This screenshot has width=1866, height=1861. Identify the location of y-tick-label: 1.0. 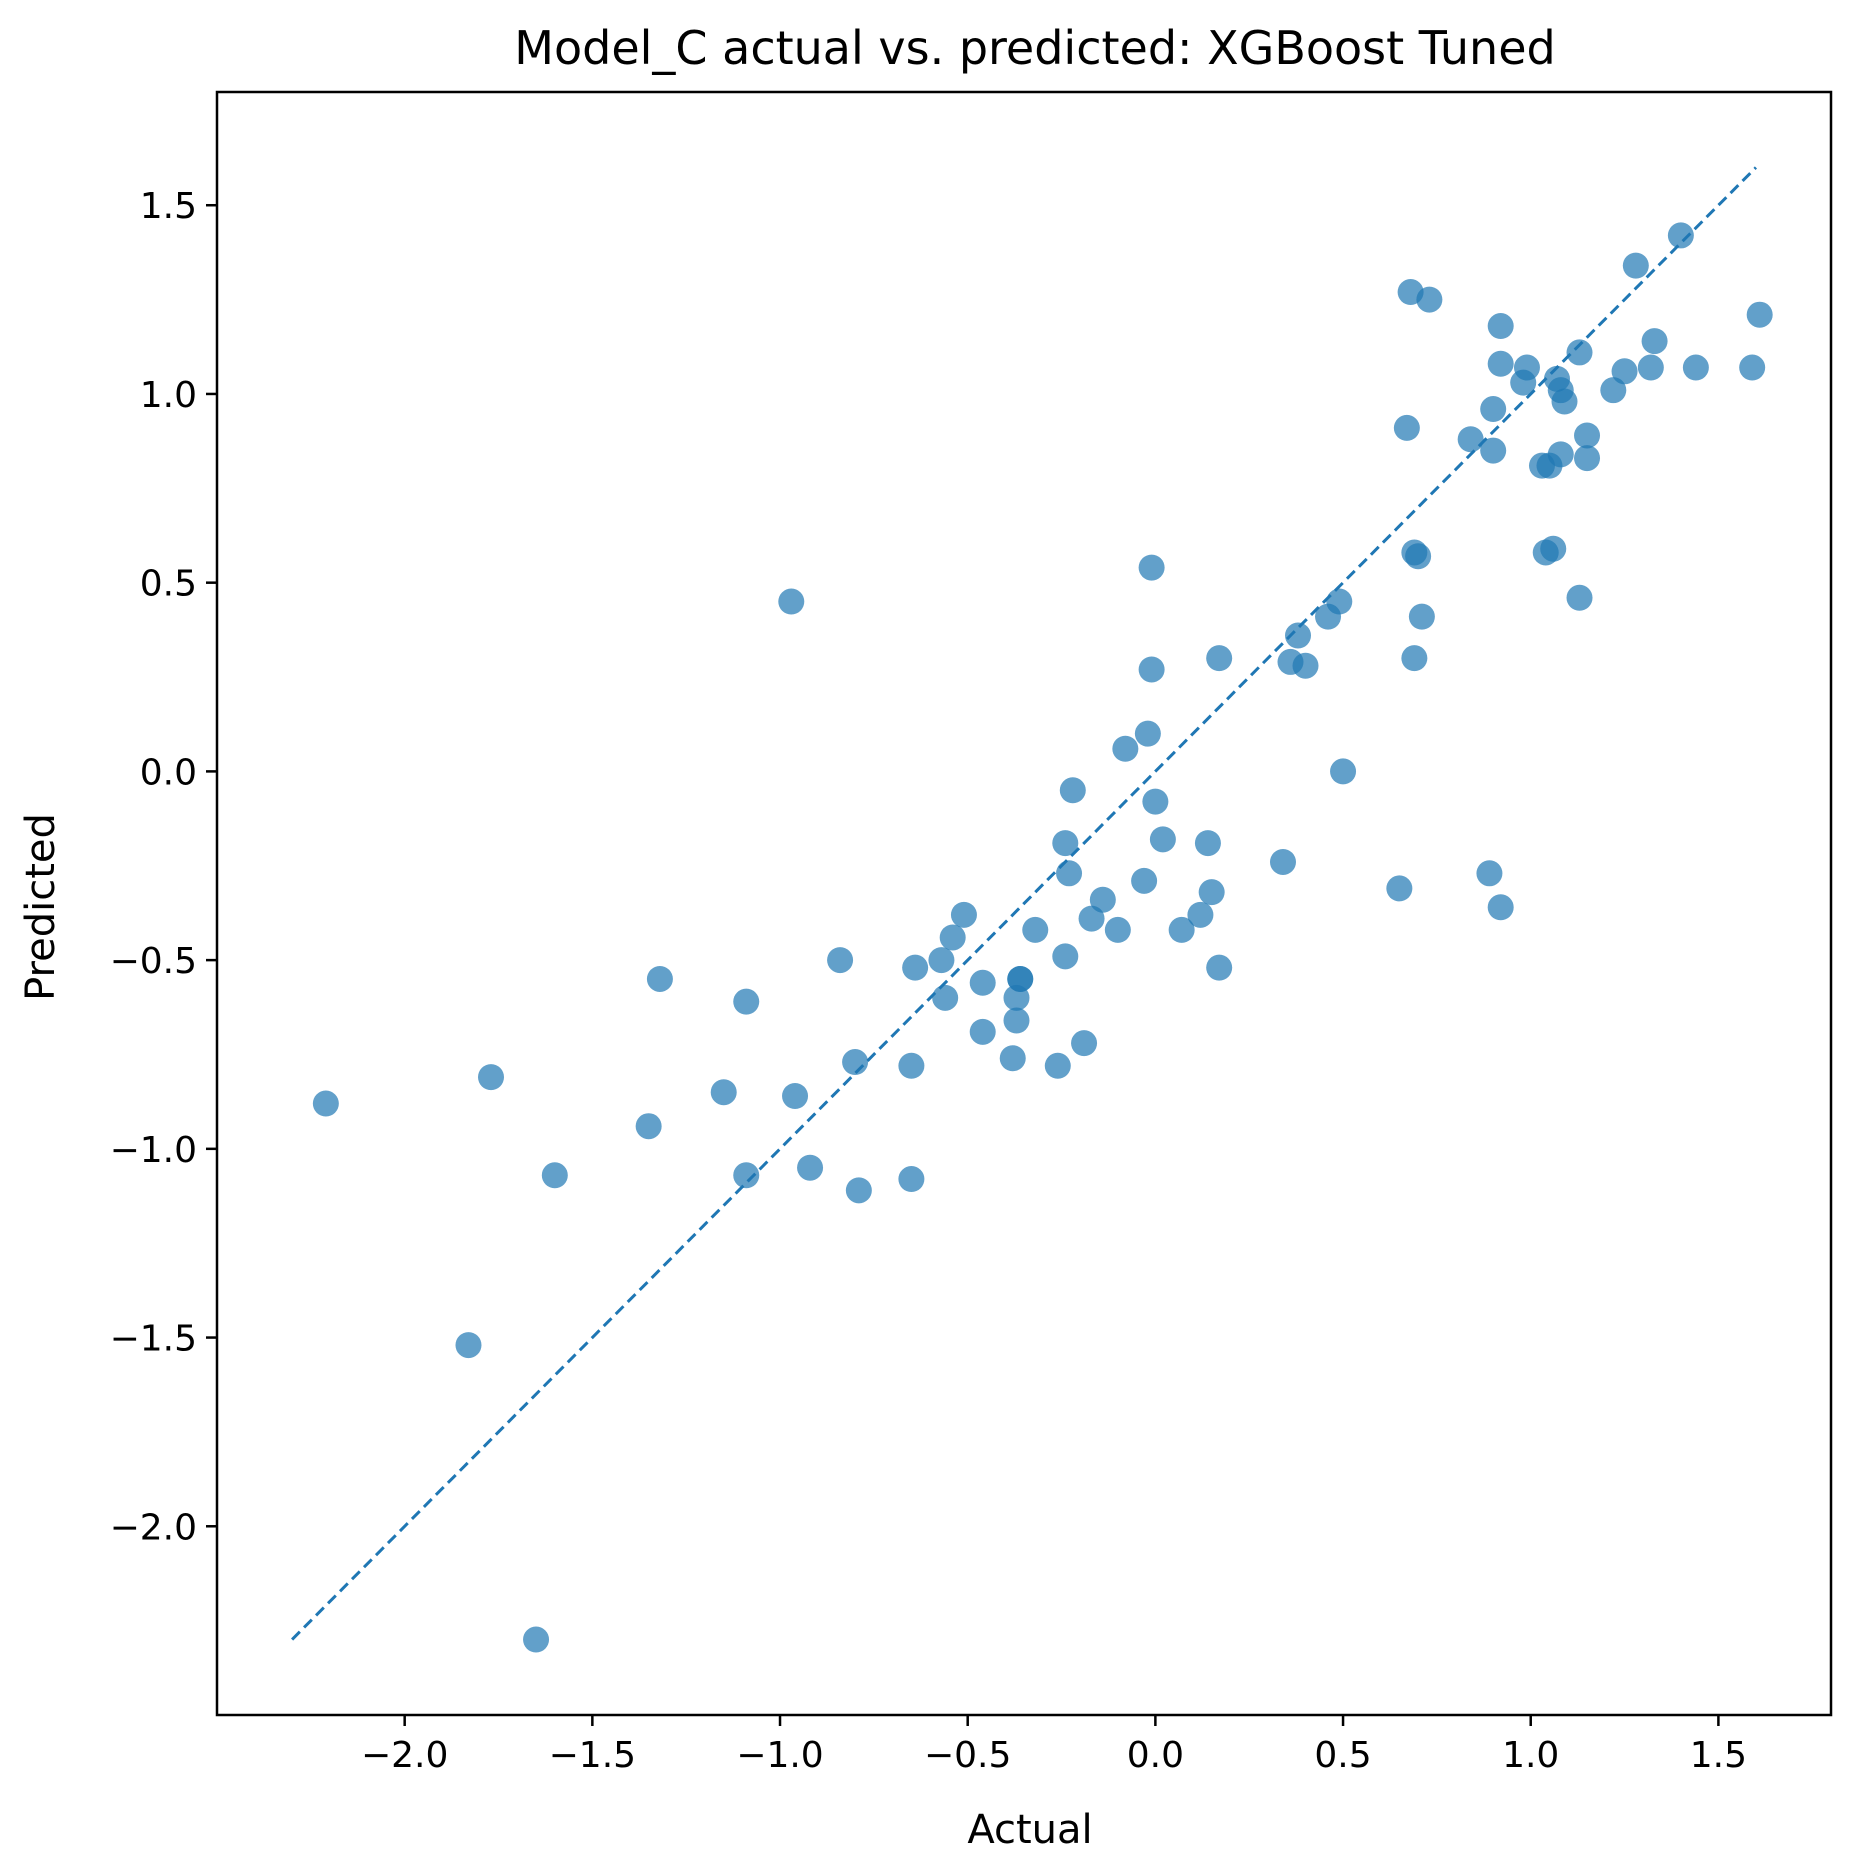
(168, 395).